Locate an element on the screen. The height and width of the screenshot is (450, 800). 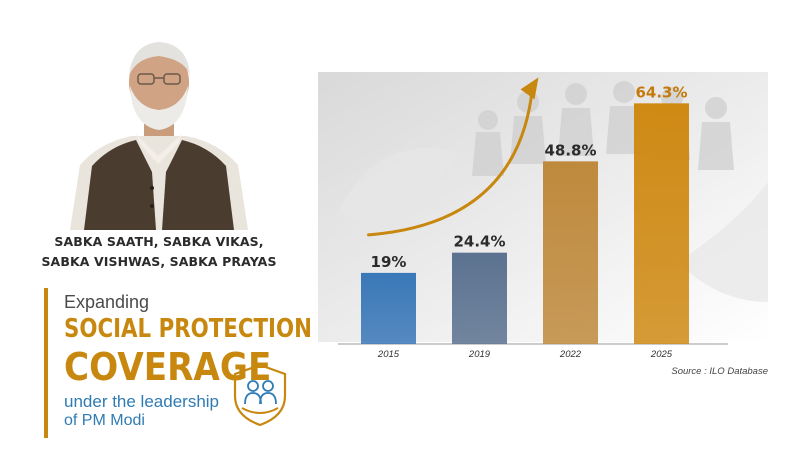
x-tick-2025: 2025 is located at coordinates (661, 354).